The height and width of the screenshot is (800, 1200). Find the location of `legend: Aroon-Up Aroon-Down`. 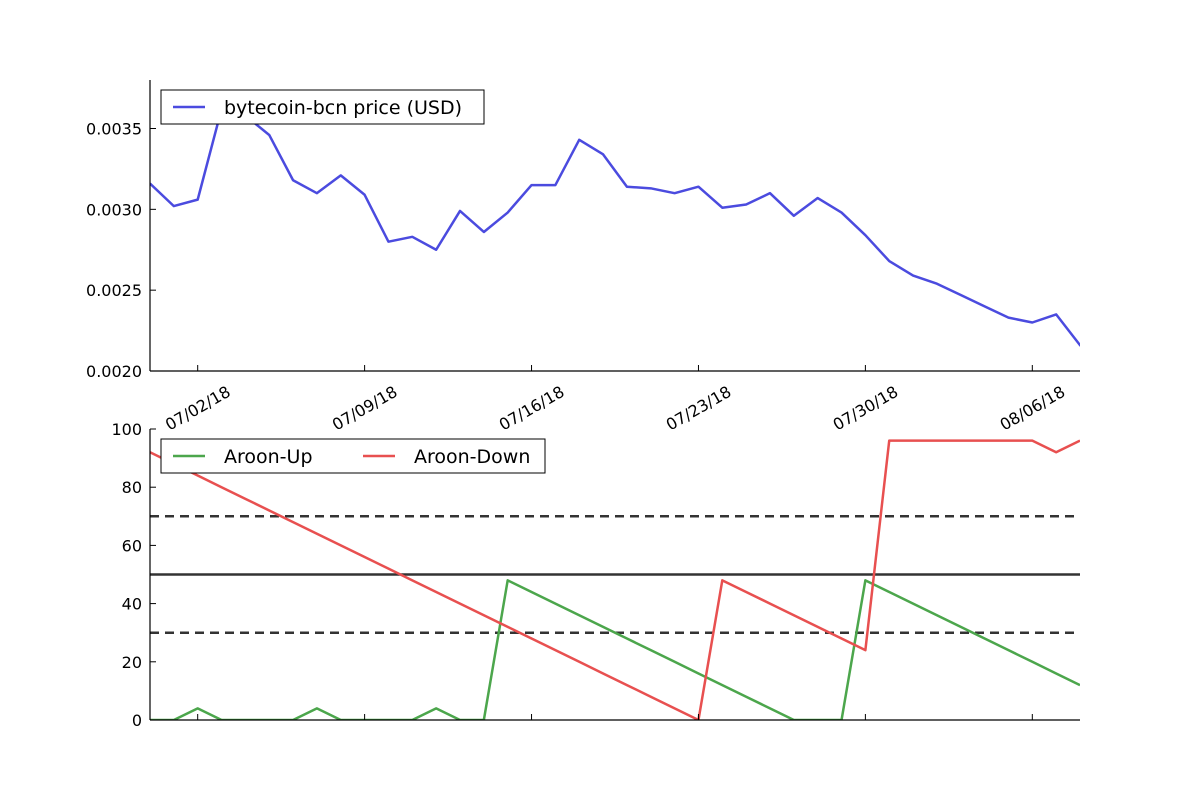

legend: Aroon-Up Aroon-Down is located at coordinates (353, 456).